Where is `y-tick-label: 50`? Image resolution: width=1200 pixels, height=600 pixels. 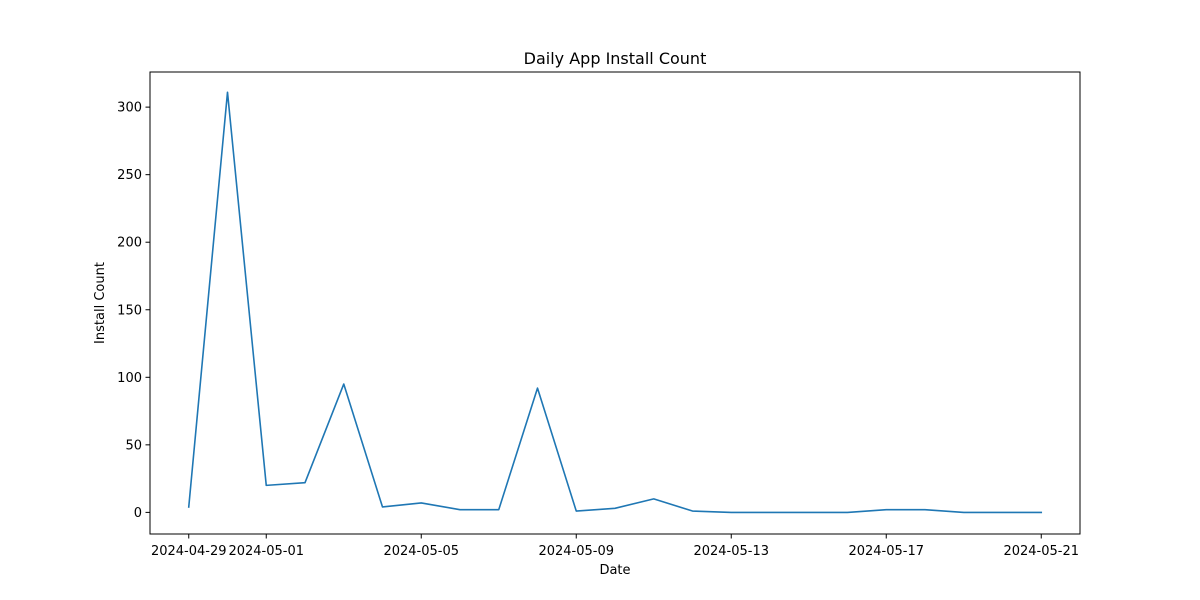
y-tick-label: 50 is located at coordinates (133, 445).